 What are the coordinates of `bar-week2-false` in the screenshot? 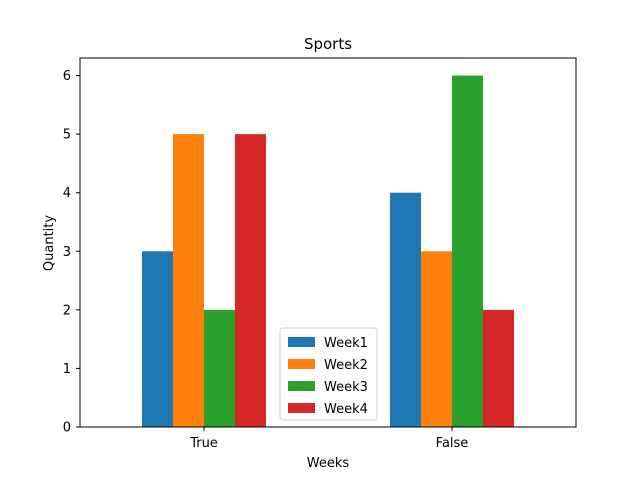 It's located at (436, 339).